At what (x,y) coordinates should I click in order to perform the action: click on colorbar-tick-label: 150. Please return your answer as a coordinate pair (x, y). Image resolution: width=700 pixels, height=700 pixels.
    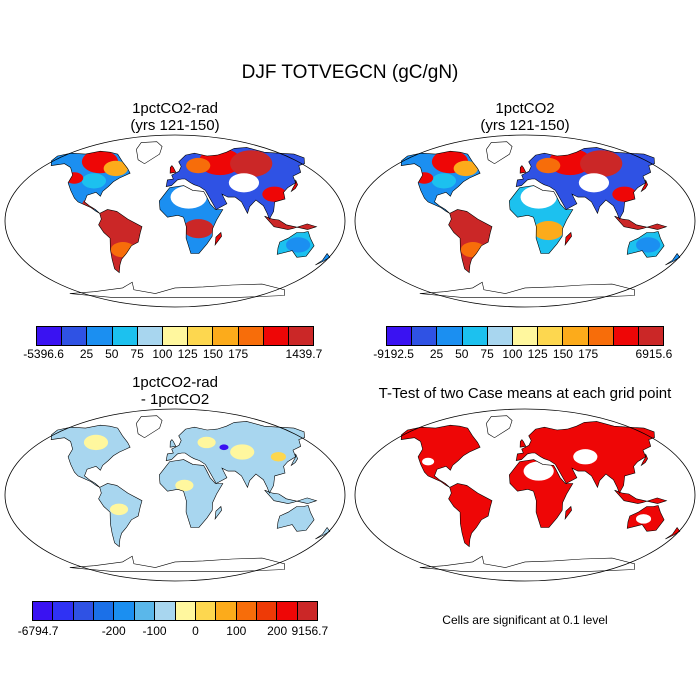
    Looking at the image, I should click on (562, 354).